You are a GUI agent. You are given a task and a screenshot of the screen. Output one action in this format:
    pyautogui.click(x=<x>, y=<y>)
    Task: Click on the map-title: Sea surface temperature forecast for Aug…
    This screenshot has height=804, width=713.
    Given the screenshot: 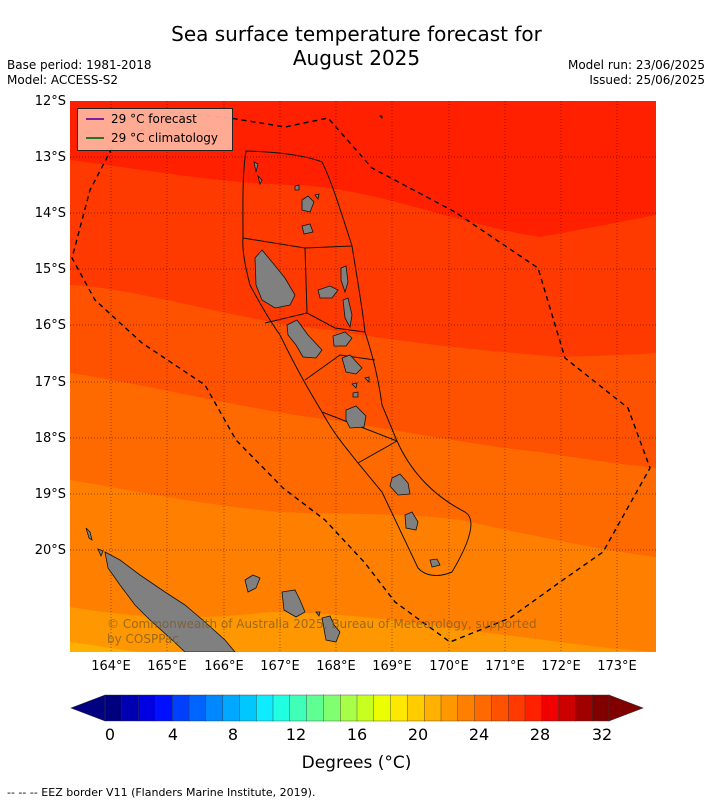 What is the action you would take?
    pyautogui.click(x=356, y=46)
    